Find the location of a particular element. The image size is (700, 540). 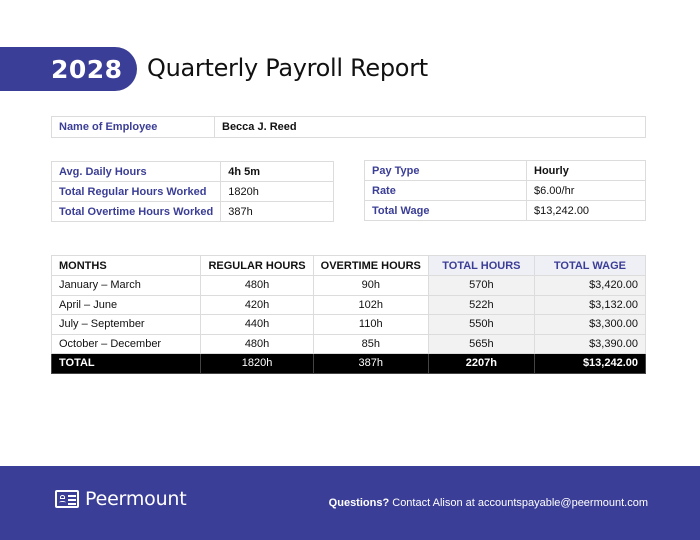

employee-table: Name of Employee Becca J. Reed is located at coordinates (348, 127).